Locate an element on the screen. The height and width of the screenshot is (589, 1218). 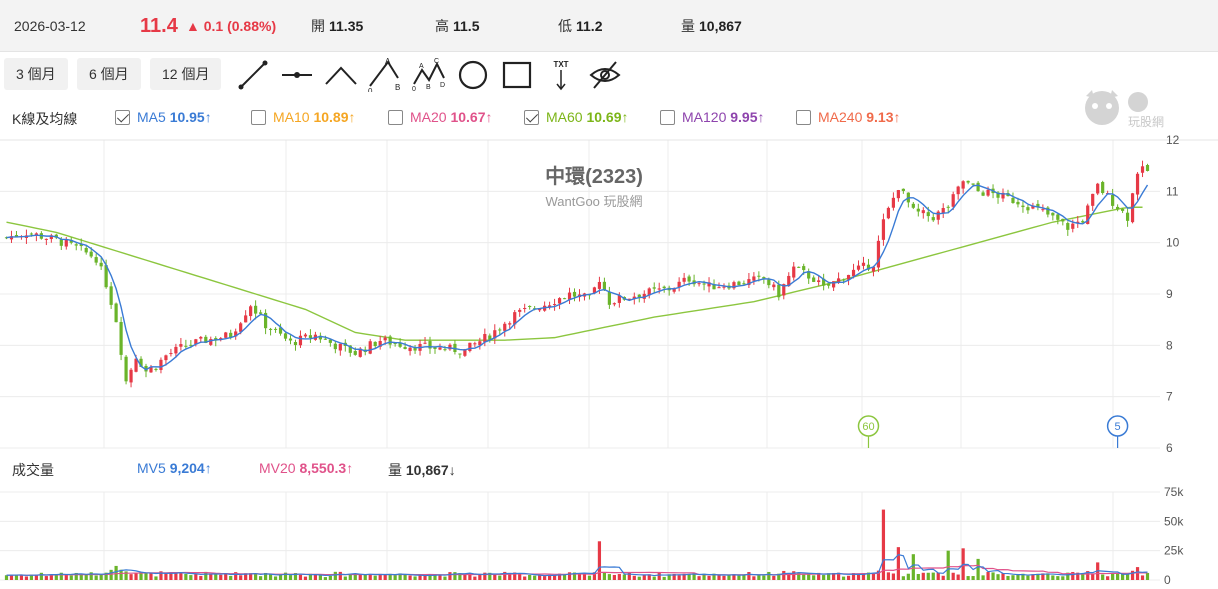
svg-text: D is located at coordinates (442, 85).